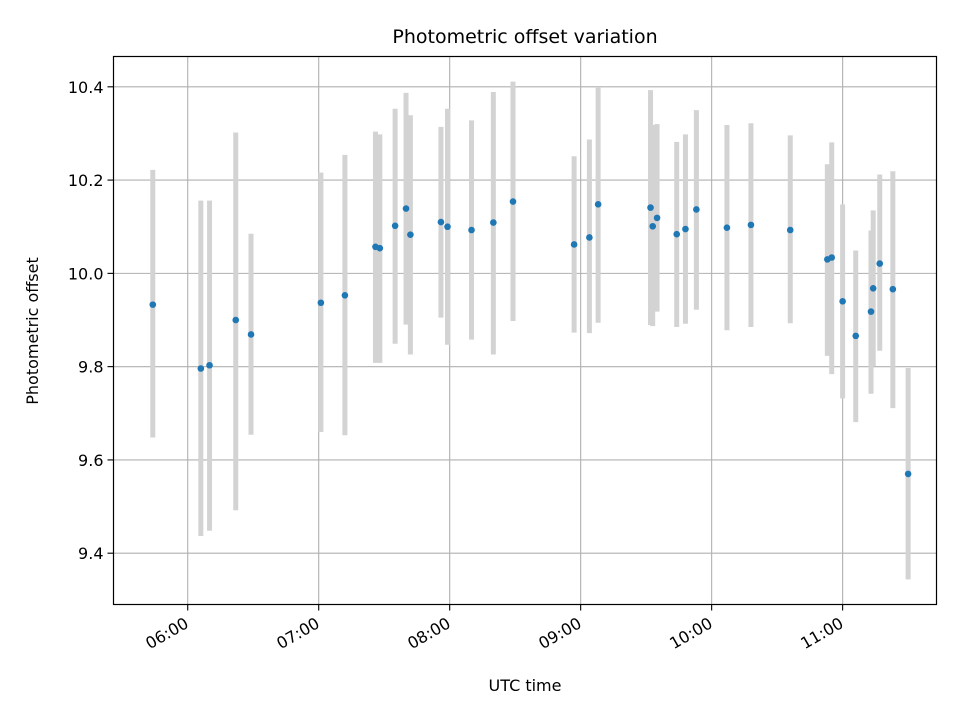 Image resolution: width=960 pixels, height=720 pixels. I want to click on y-tick-label: 10.2, so click(86, 180).